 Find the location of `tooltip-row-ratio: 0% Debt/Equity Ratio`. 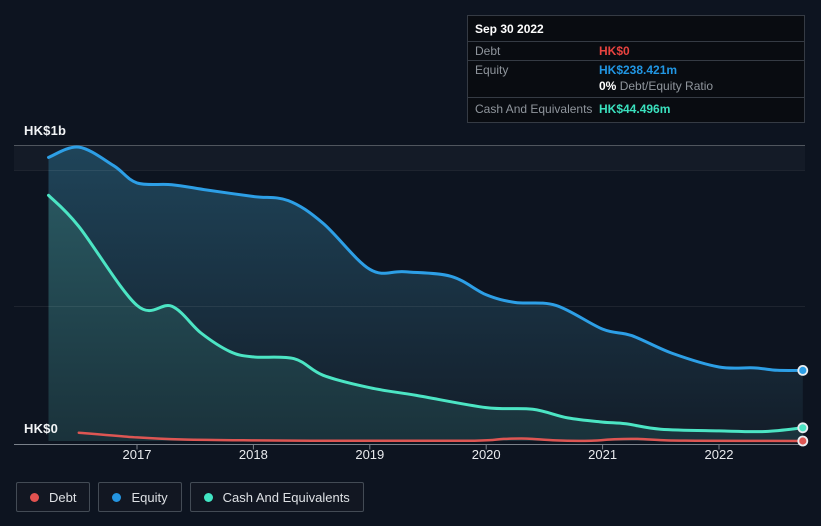

tooltip-row-ratio: 0% Debt/Equity Ratio is located at coordinates (636, 88).